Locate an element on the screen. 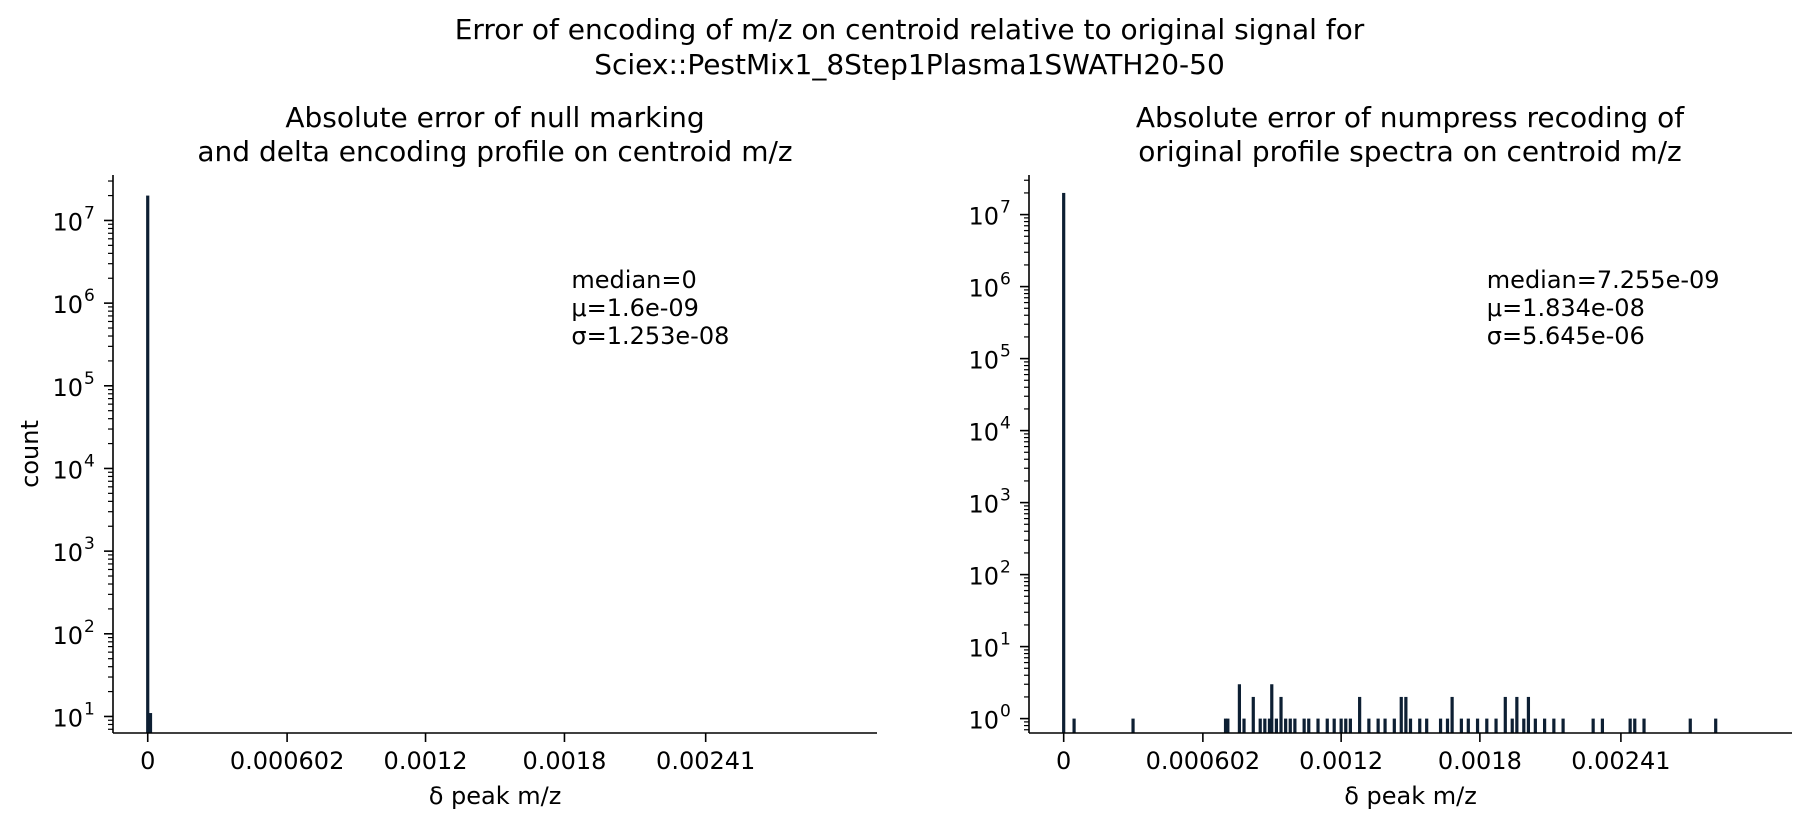  subplot-2-title-line-2: original profile spectra on centroid m/z is located at coordinates (1409, 151).